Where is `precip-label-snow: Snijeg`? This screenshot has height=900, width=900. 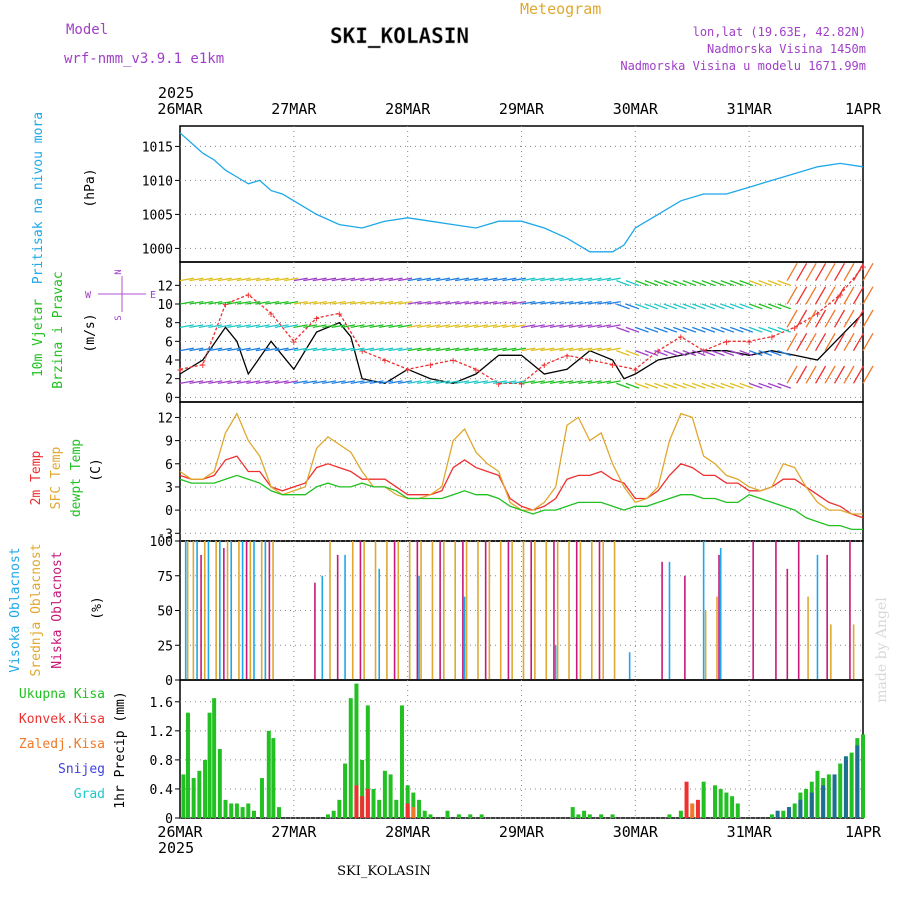 precip-label-snow: Snijeg is located at coordinates (81, 769).